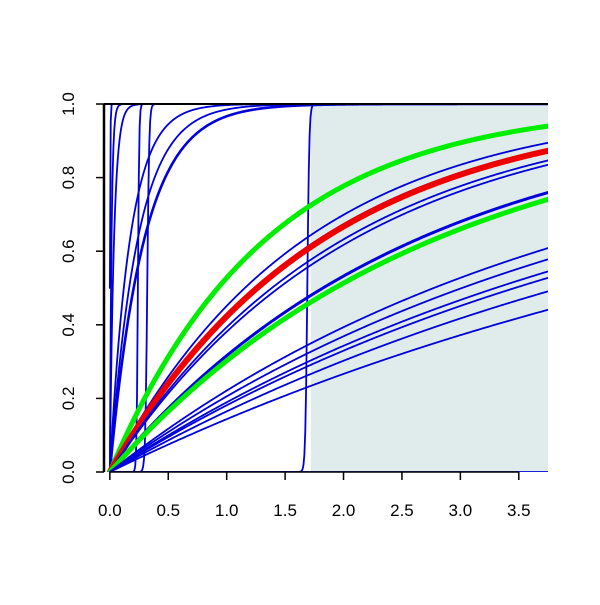 The image size is (600, 605). I want to click on x-tick-label: 3.0, so click(461, 510).